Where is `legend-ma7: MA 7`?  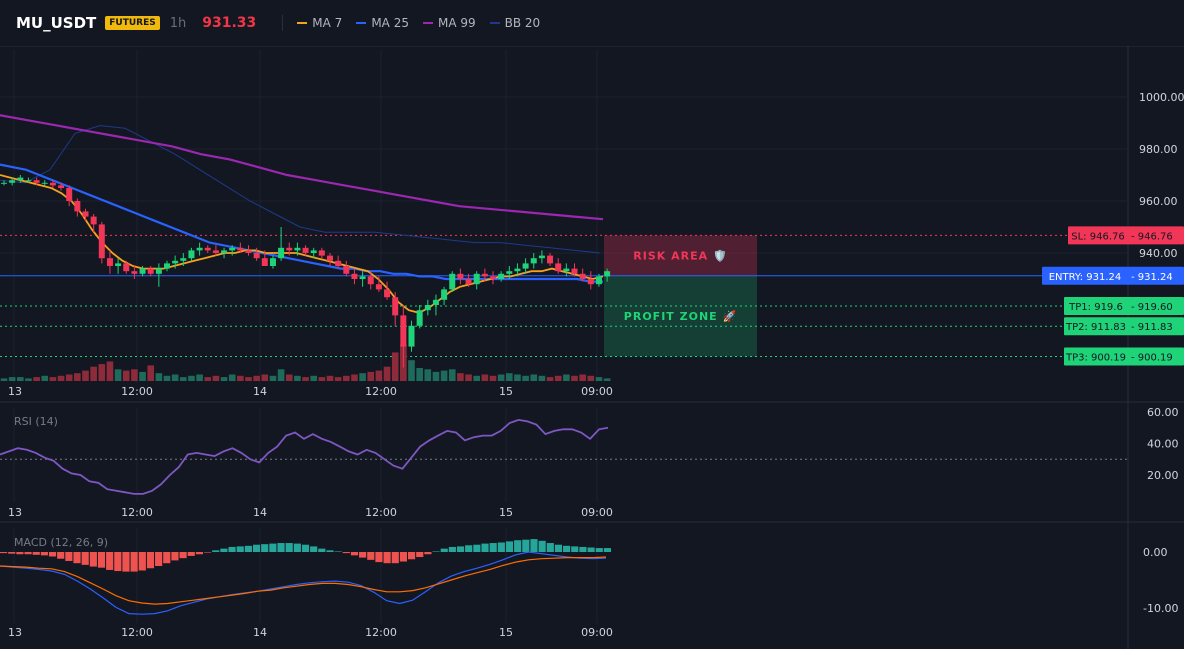 legend-ma7: MA 7 is located at coordinates (319, 23).